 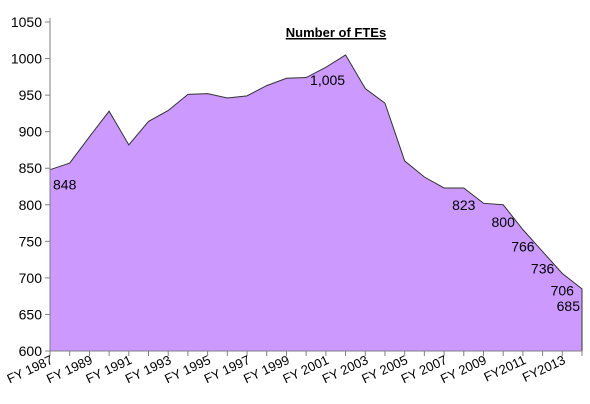 What do you see at coordinates (31, 168) in the screenshot?
I see `y-tick-label: 850` at bounding box center [31, 168].